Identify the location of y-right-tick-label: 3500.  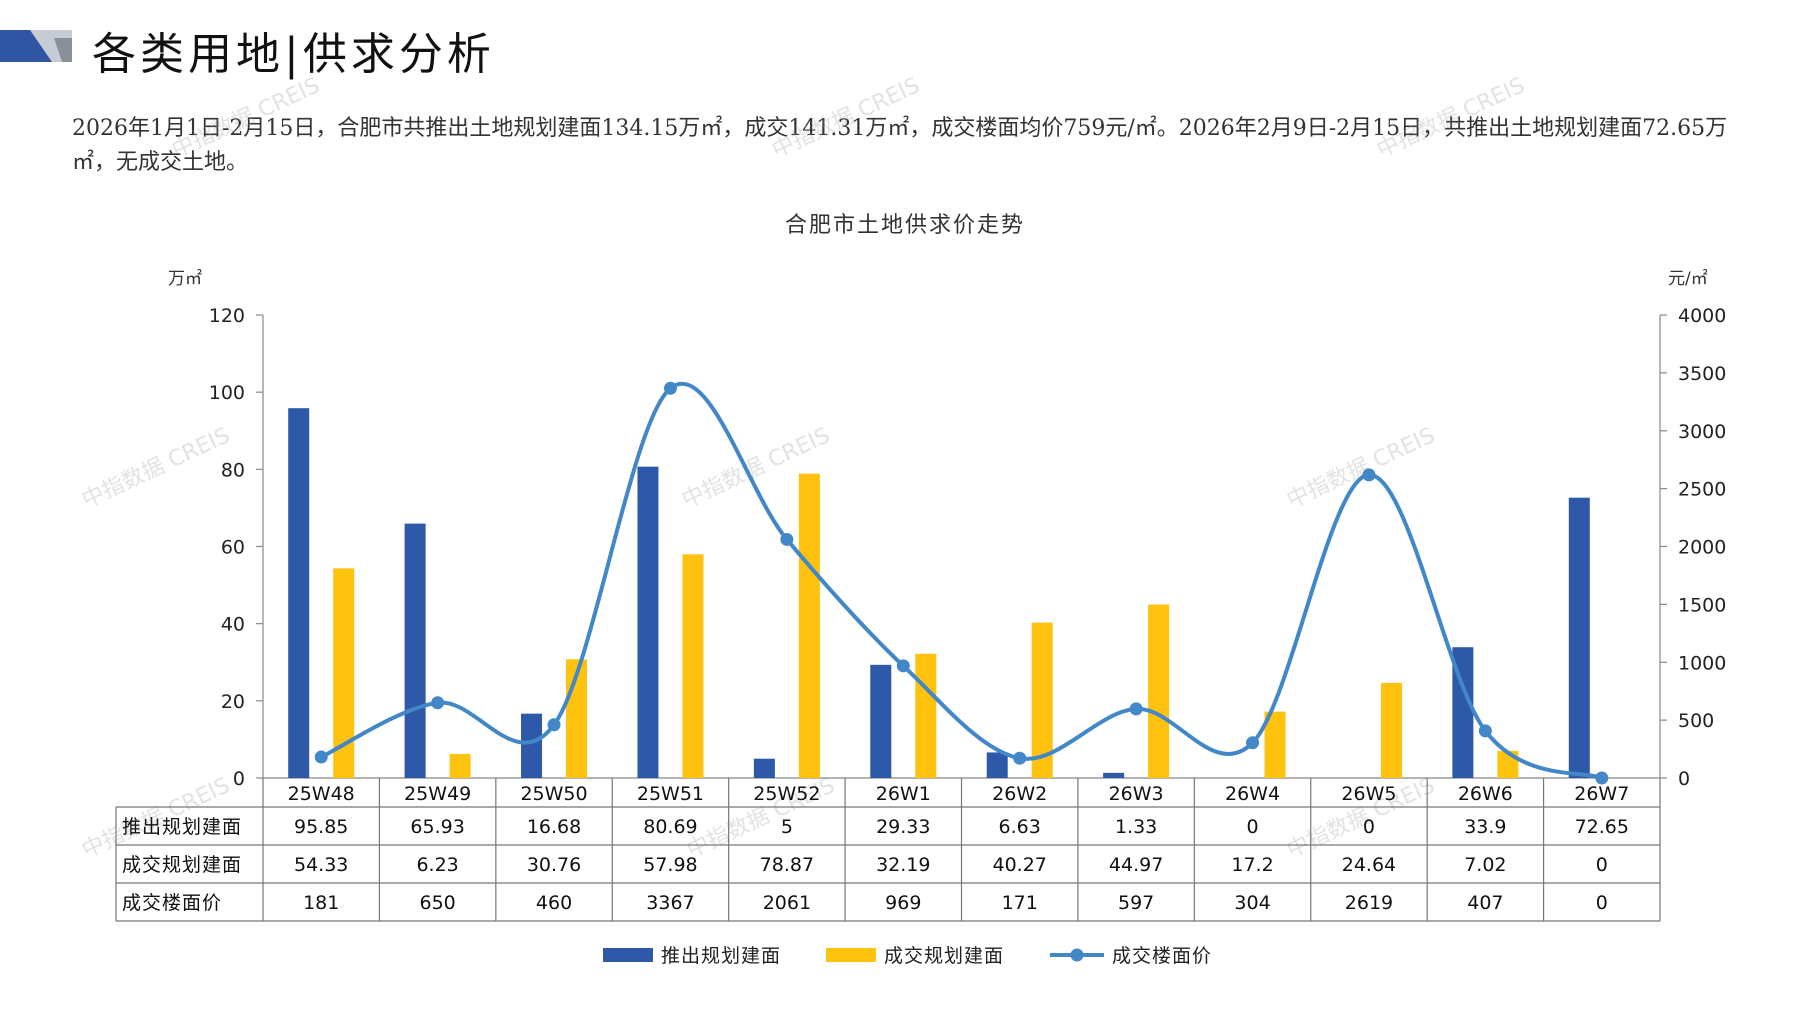
(1702, 374).